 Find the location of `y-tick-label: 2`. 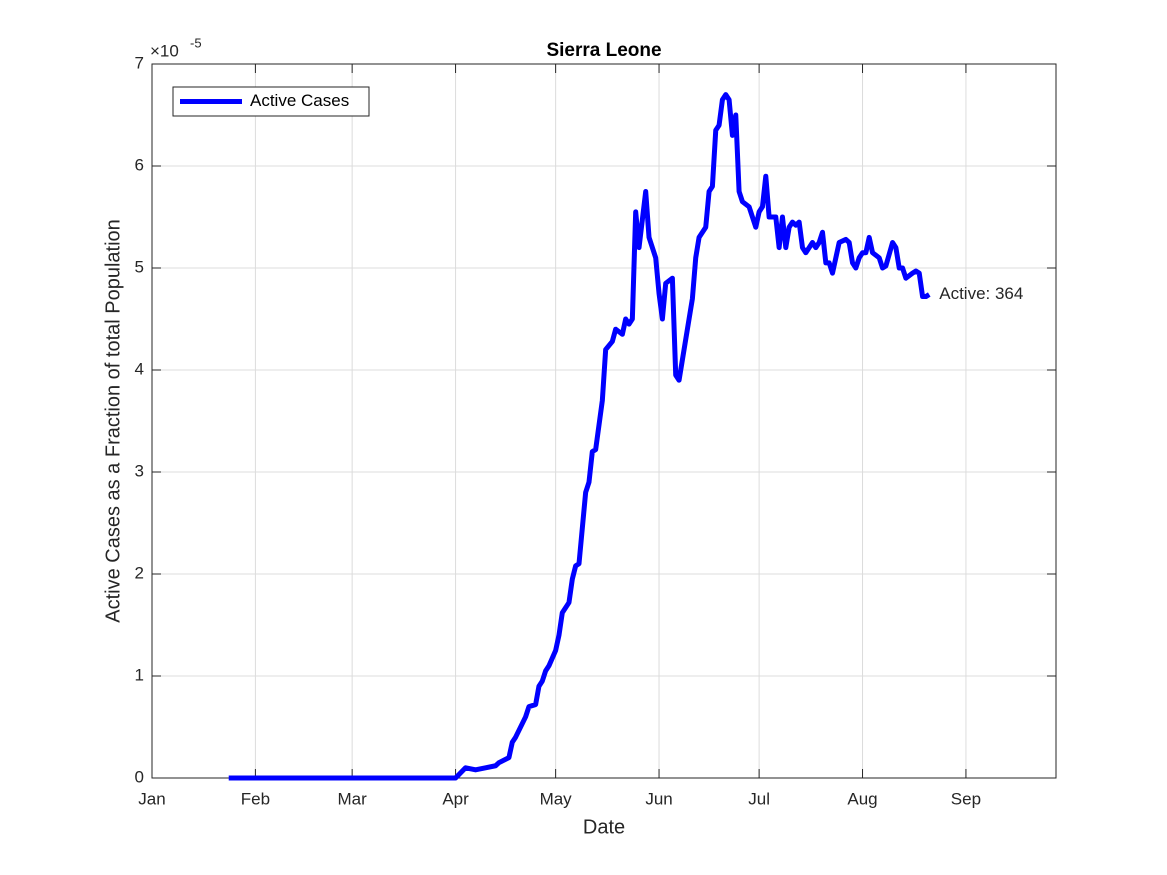

y-tick-label: 2 is located at coordinates (139, 572).